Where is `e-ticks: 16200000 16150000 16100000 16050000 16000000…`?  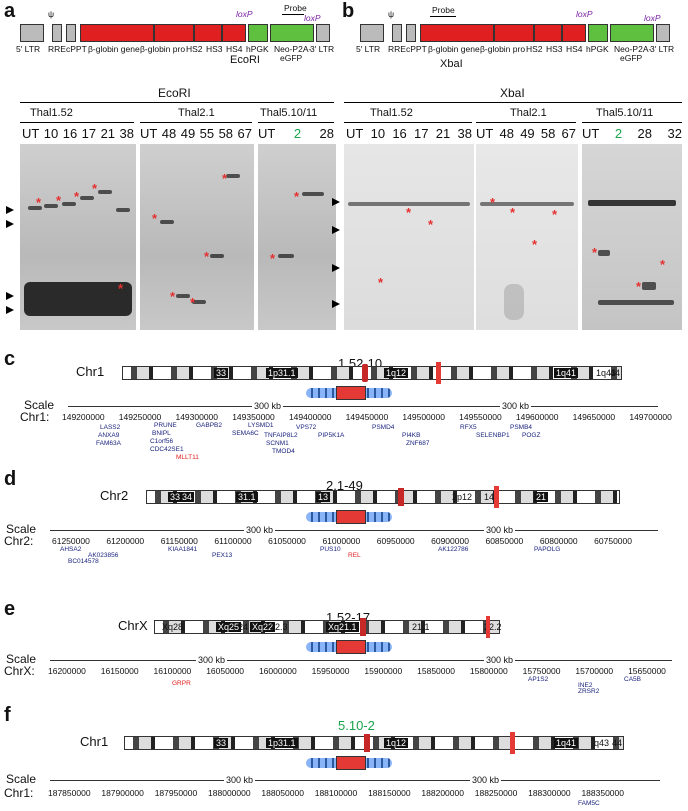 e-ticks: 16200000 16150000 16100000 16050000 16000000… is located at coordinates (357, 671).